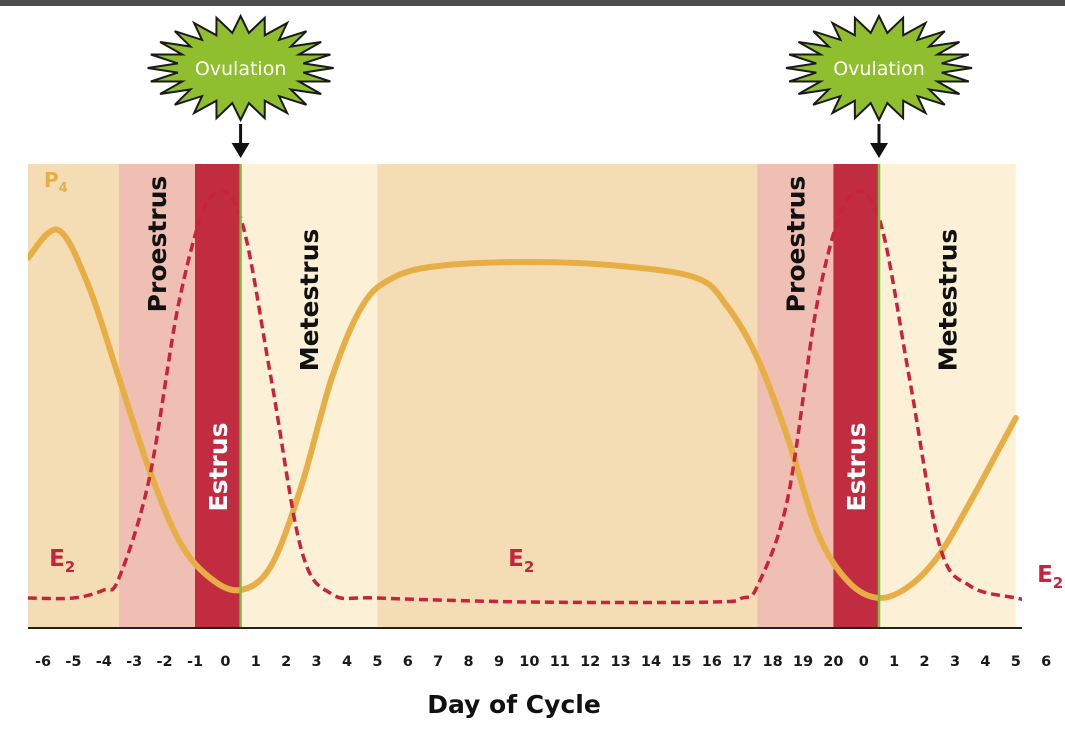 The height and width of the screenshot is (738, 1065). I want to click on series-label-p4-sub: 4, so click(63, 188).